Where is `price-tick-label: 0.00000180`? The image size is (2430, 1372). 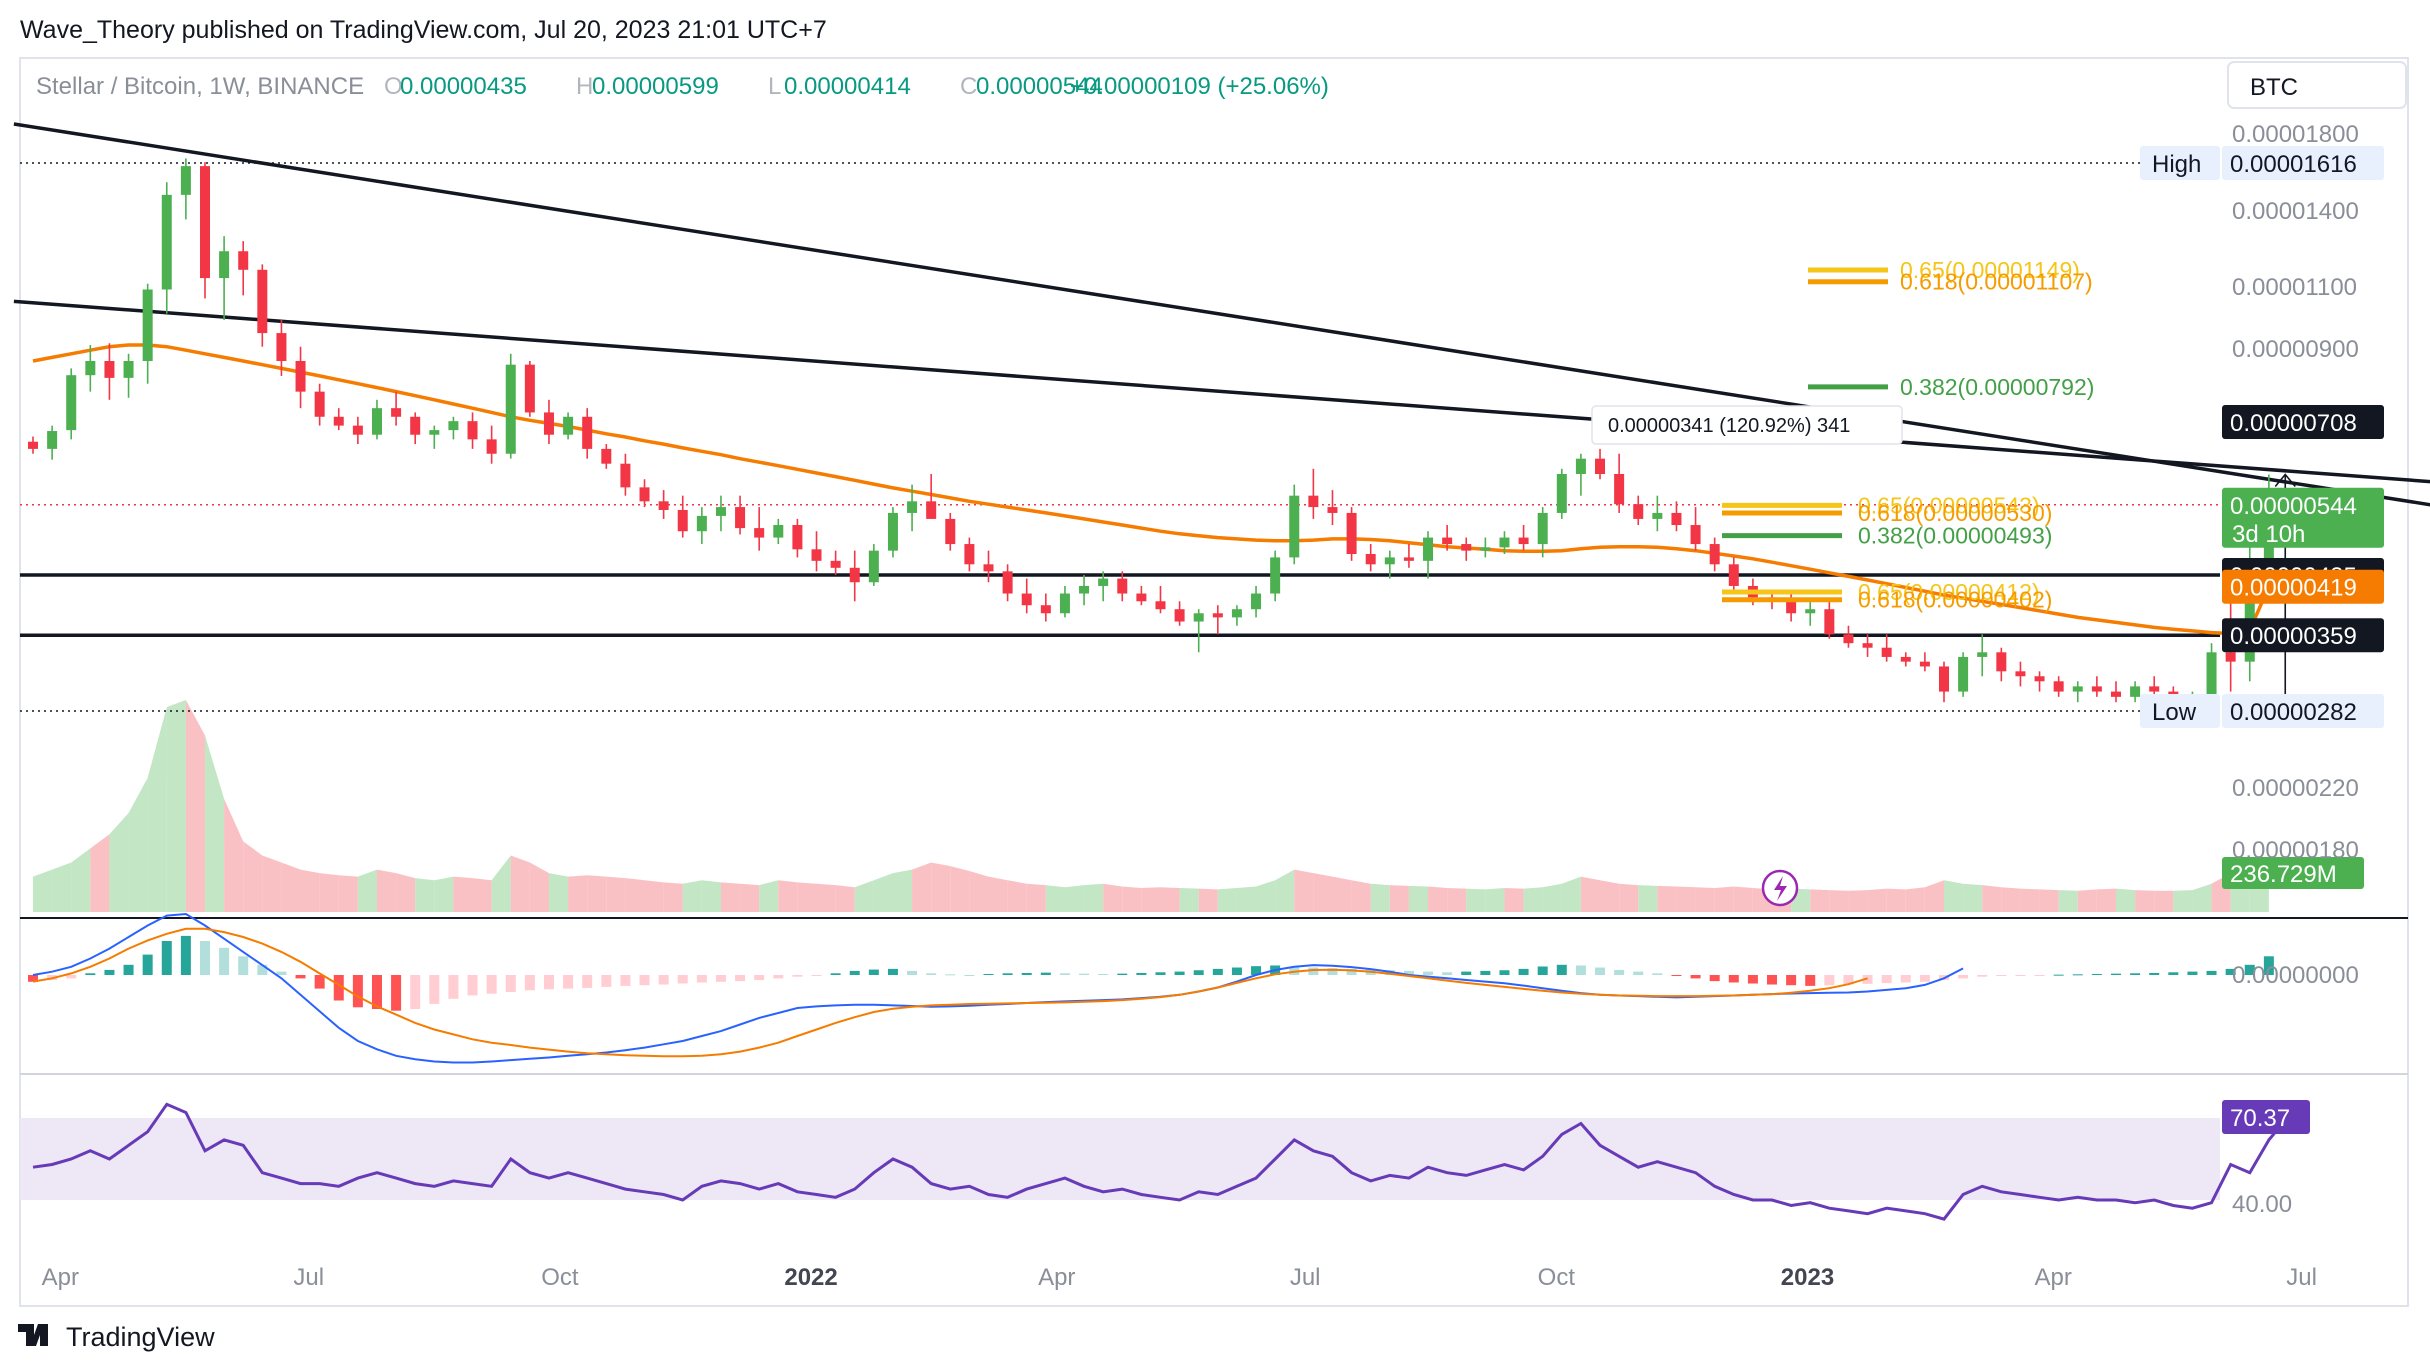
price-tick-label: 0.00000180 is located at coordinates (2295, 850).